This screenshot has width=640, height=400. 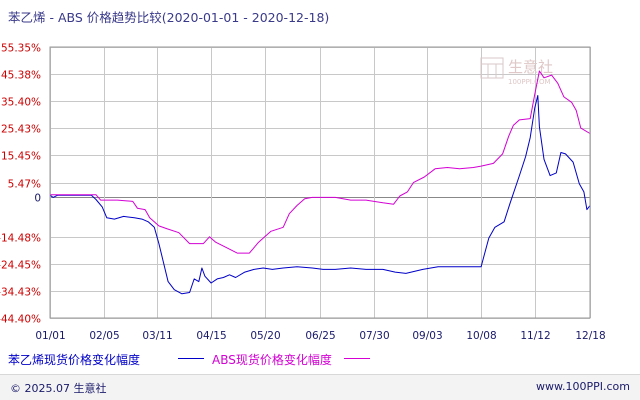 What do you see at coordinates (157, 336) in the screenshot?
I see `x-tick-label: 03/11` at bounding box center [157, 336].